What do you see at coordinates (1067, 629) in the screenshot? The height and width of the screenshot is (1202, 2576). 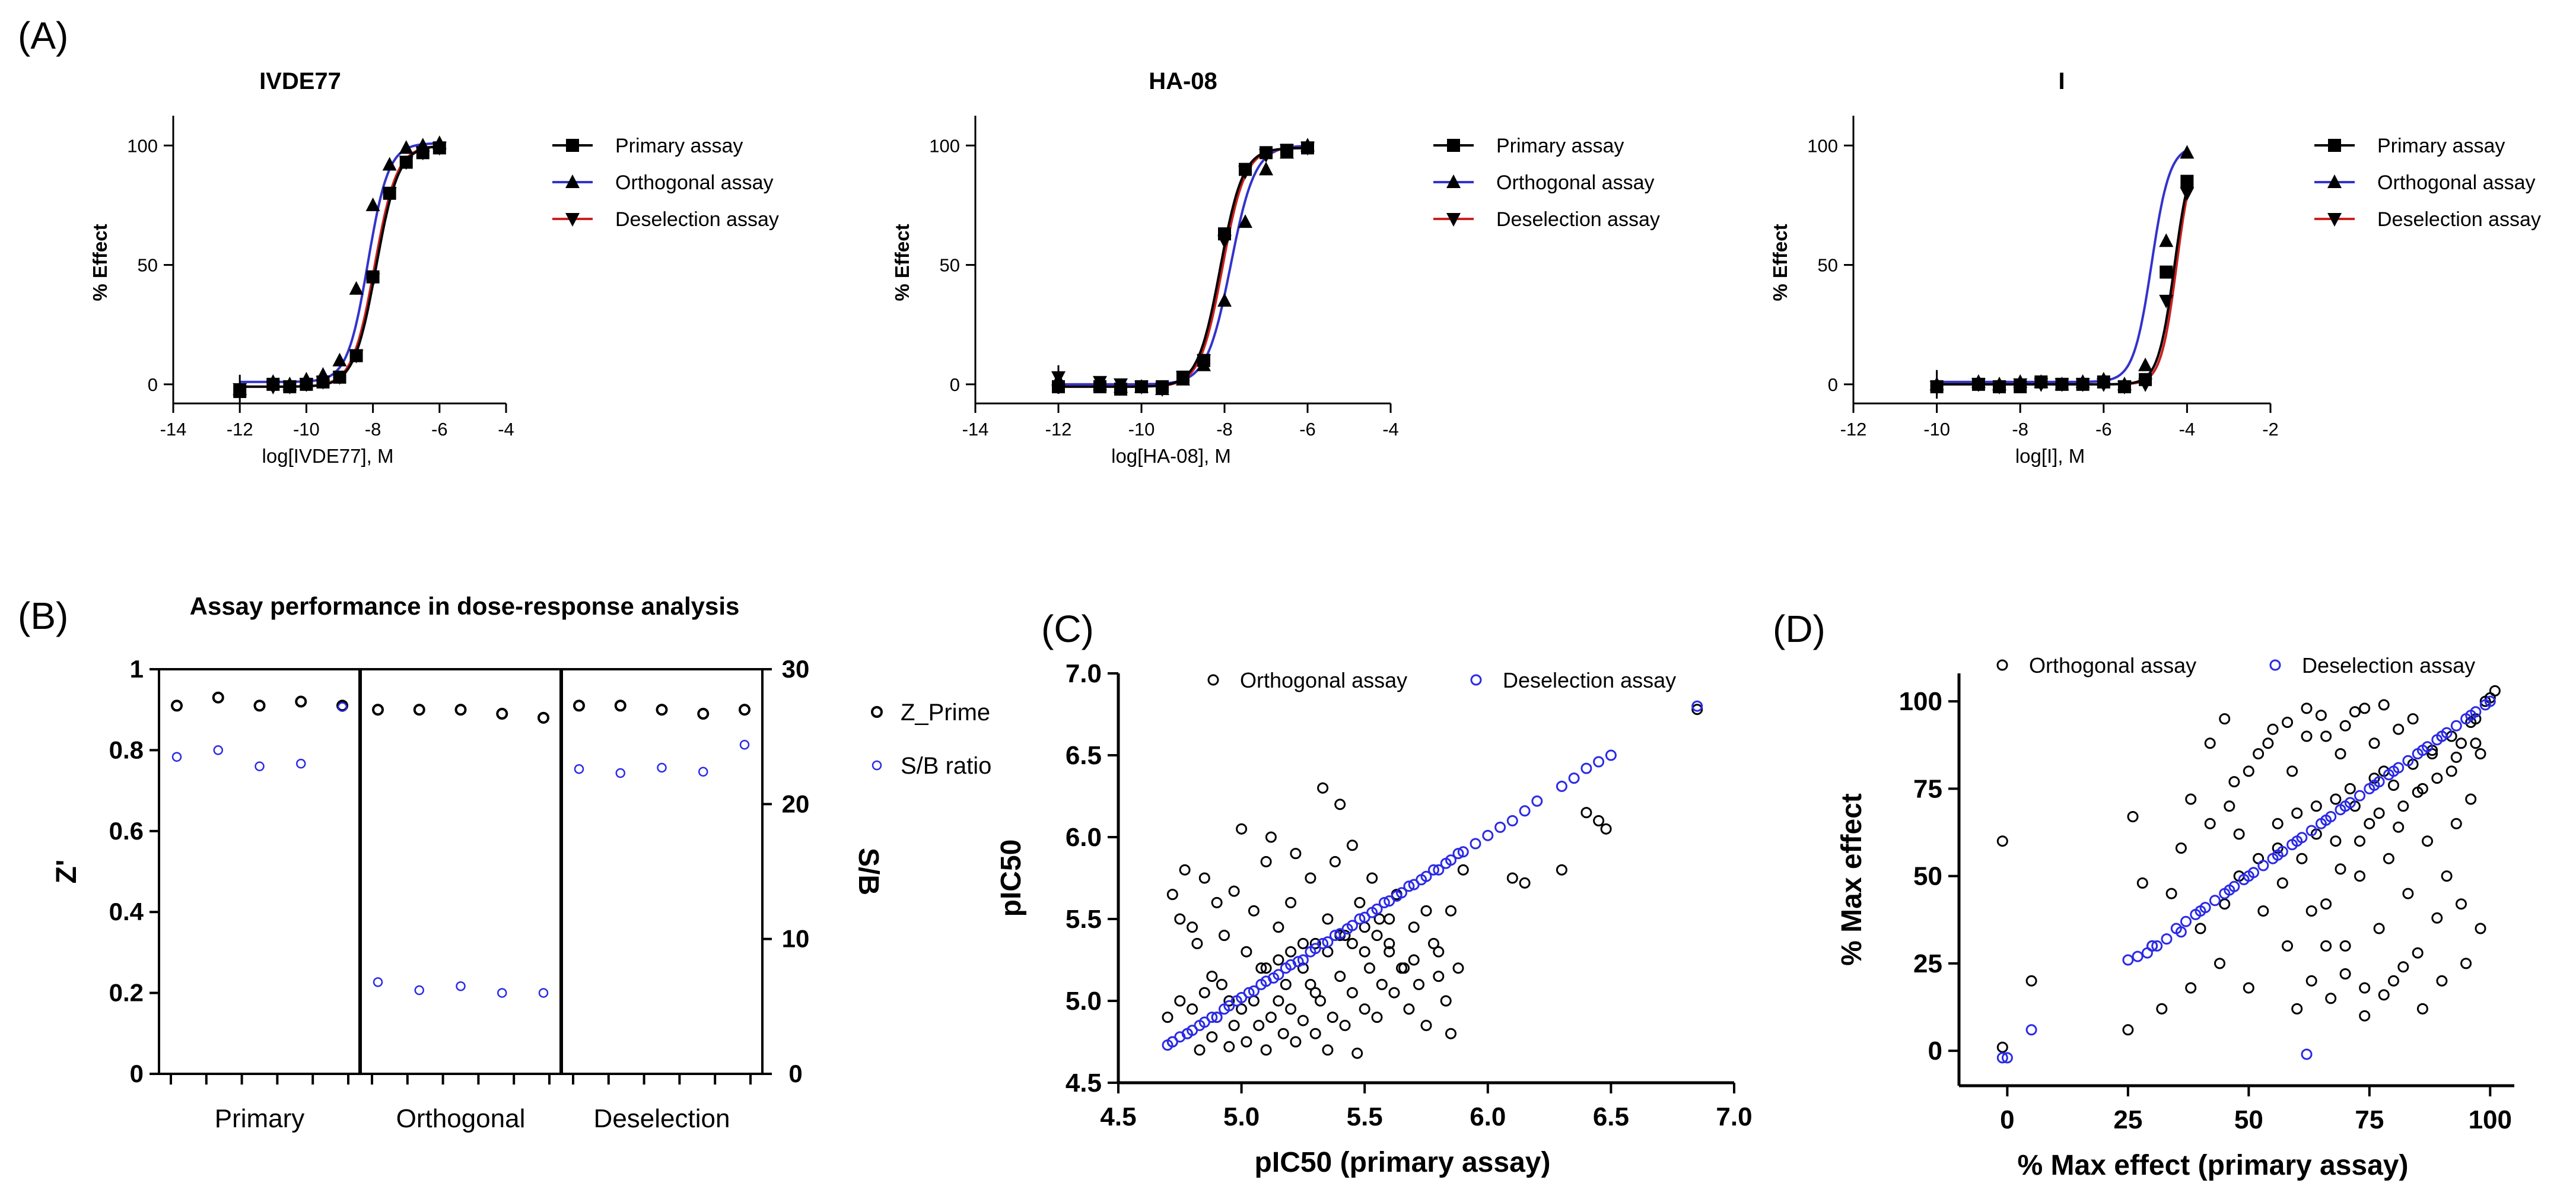 I see `panel-label-c: (C)` at bounding box center [1067, 629].